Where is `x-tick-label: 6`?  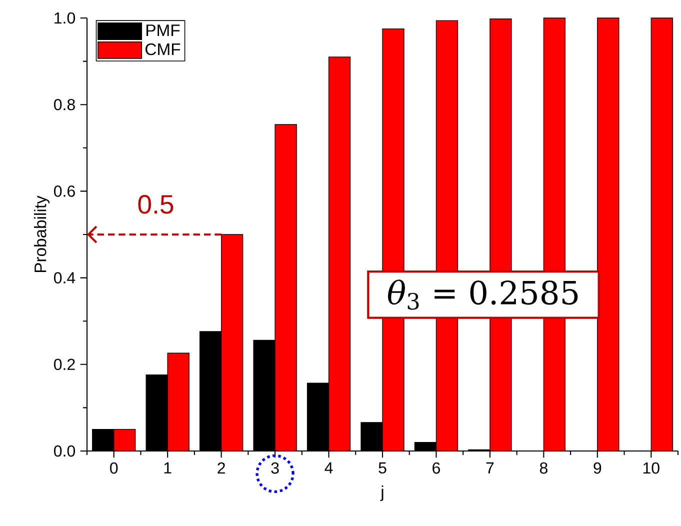
x-tick-label: 6 is located at coordinates (436, 468).